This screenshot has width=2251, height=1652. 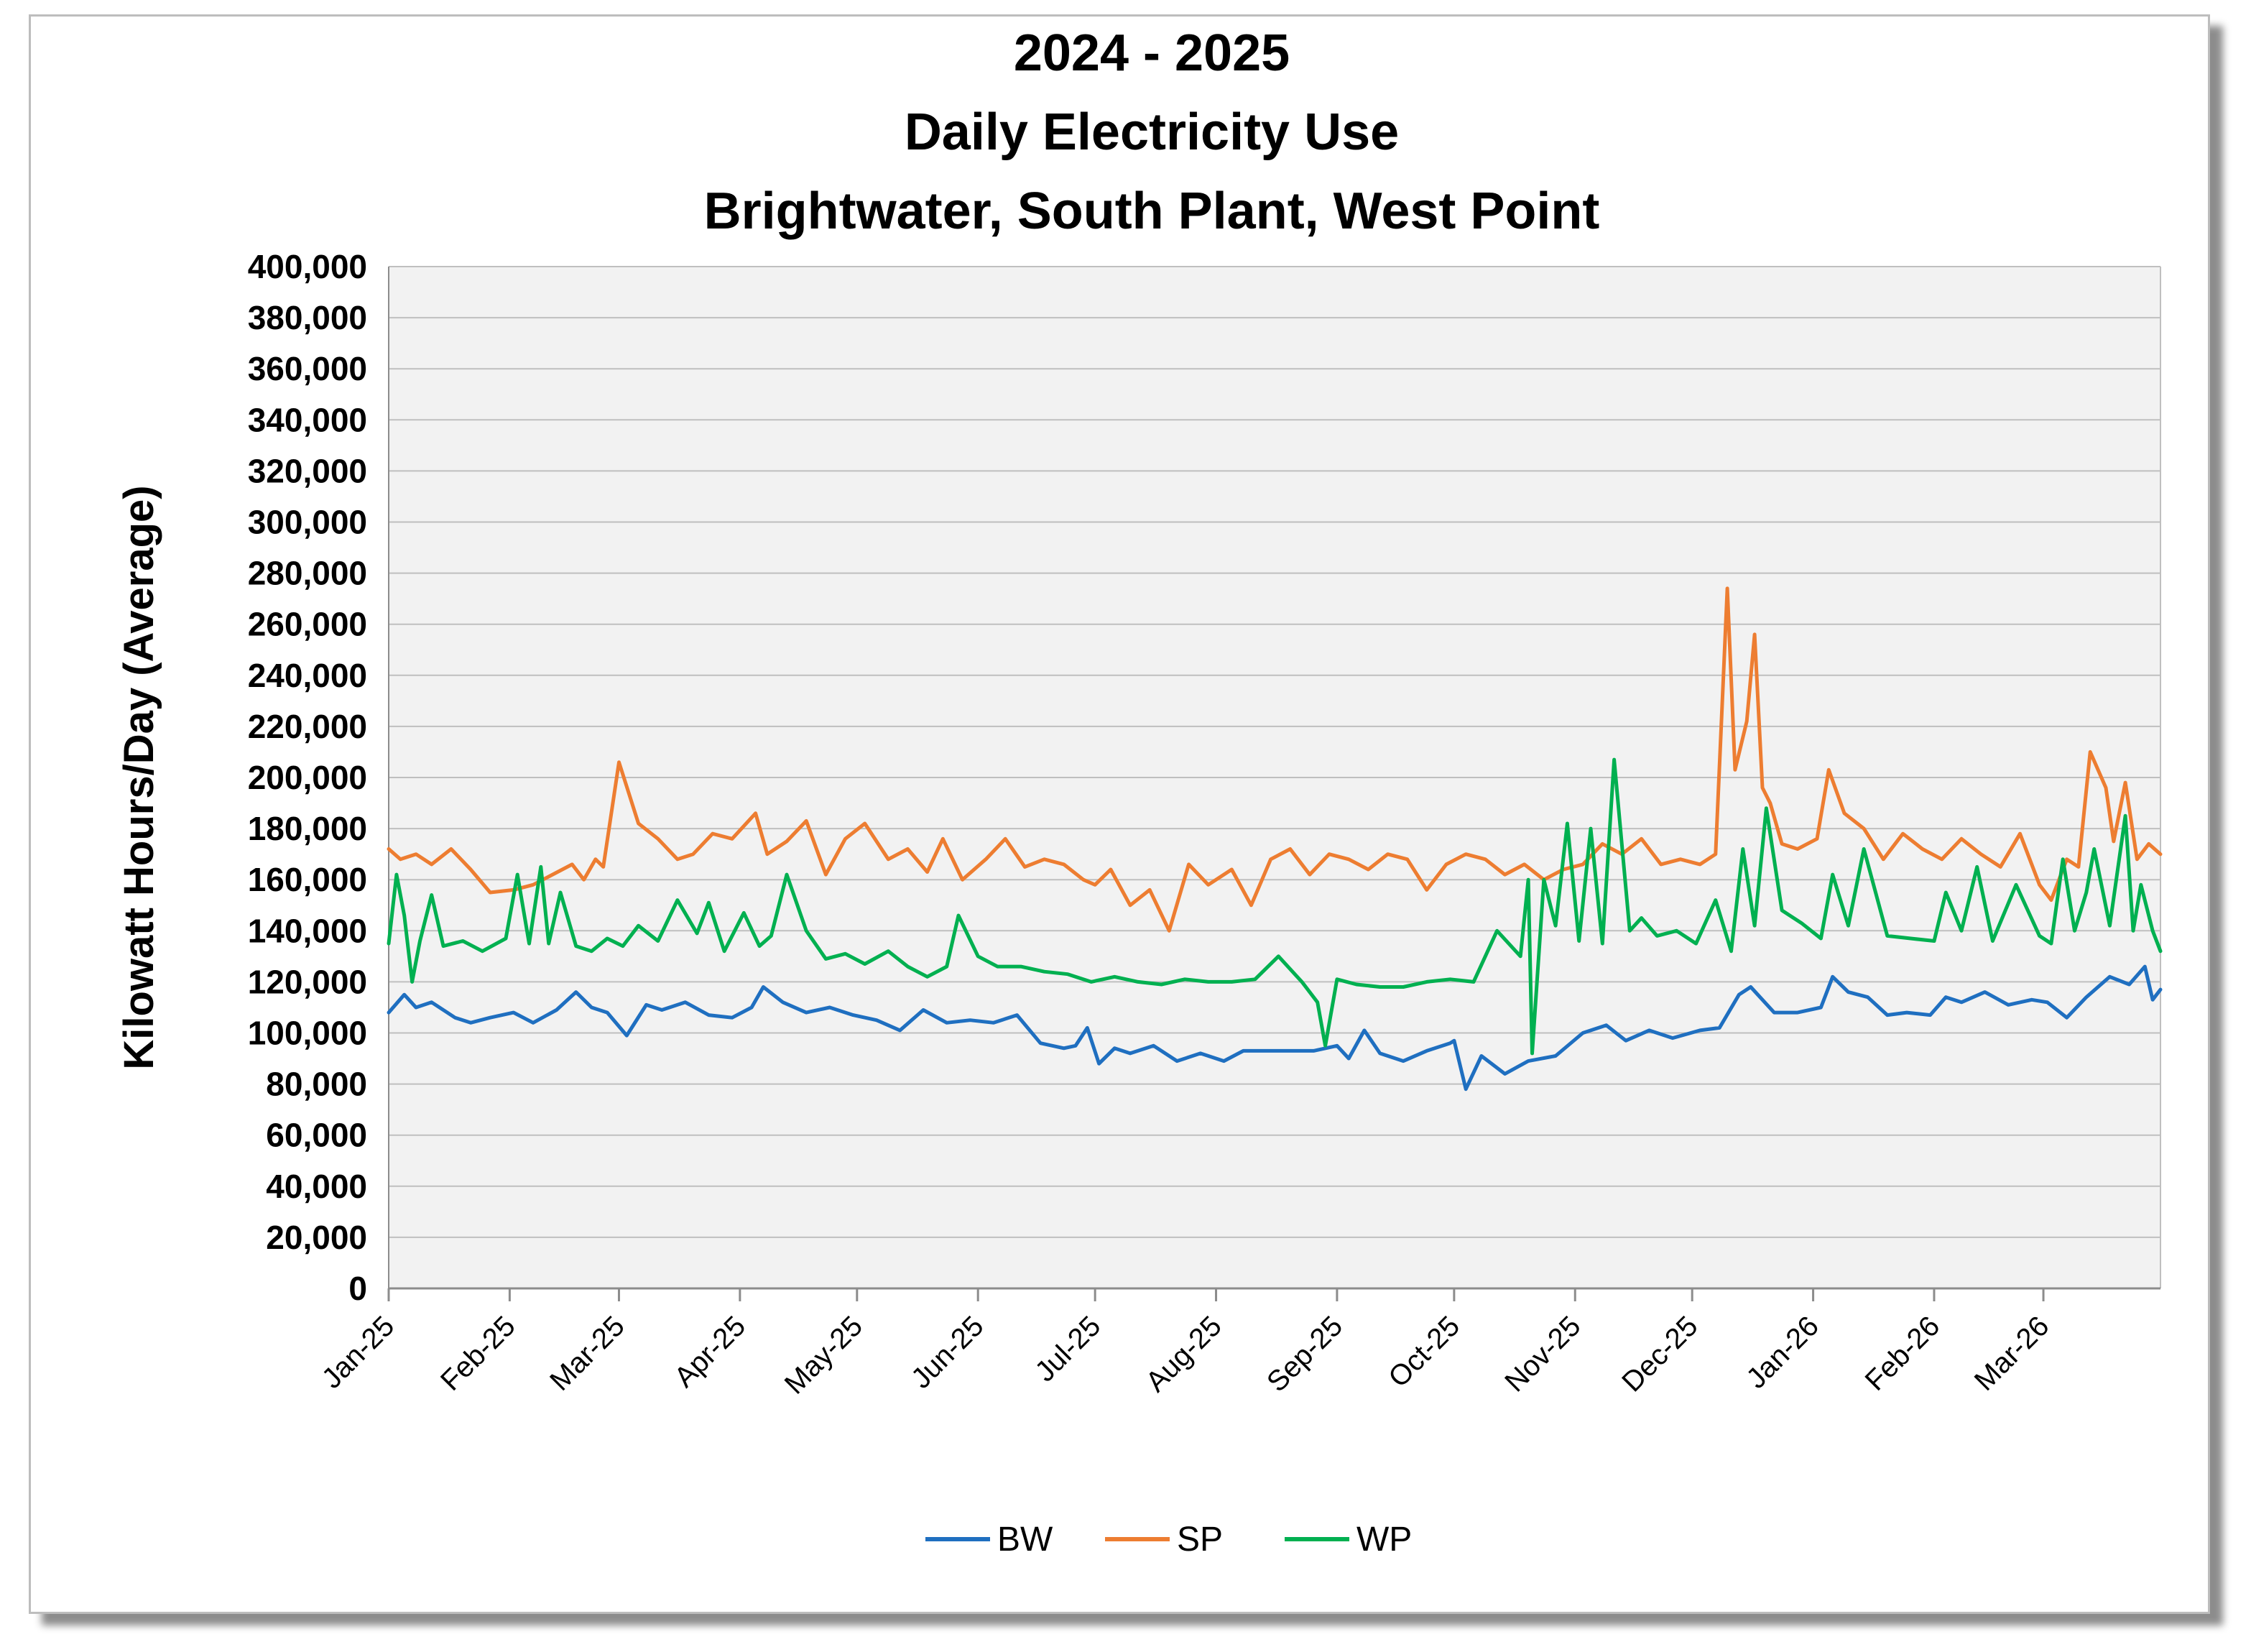 I want to click on x-tick-label: Dec-25, so click(x=1660, y=1354).